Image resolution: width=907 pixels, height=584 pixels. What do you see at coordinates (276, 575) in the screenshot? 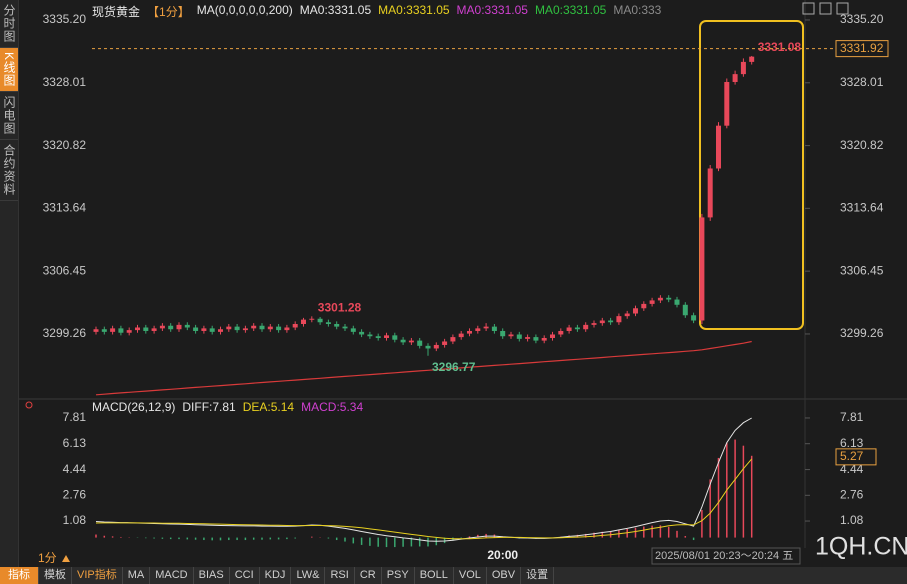
I see `toolbar-item: KDJ` at bounding box center [276, 575].